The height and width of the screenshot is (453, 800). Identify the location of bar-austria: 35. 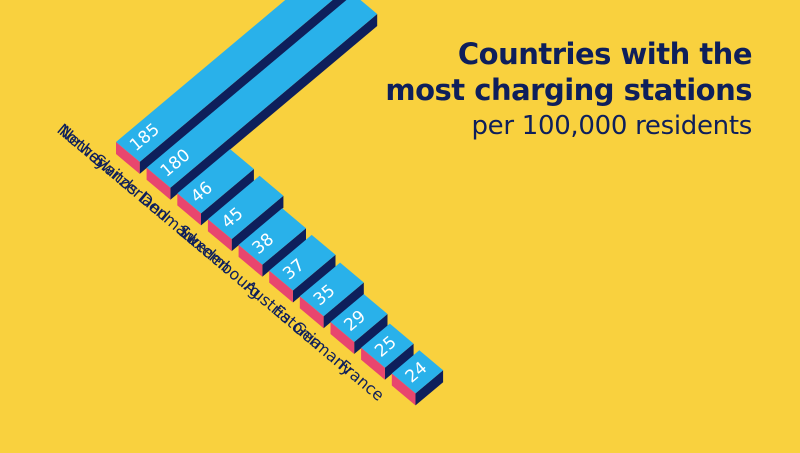
(331, 295).